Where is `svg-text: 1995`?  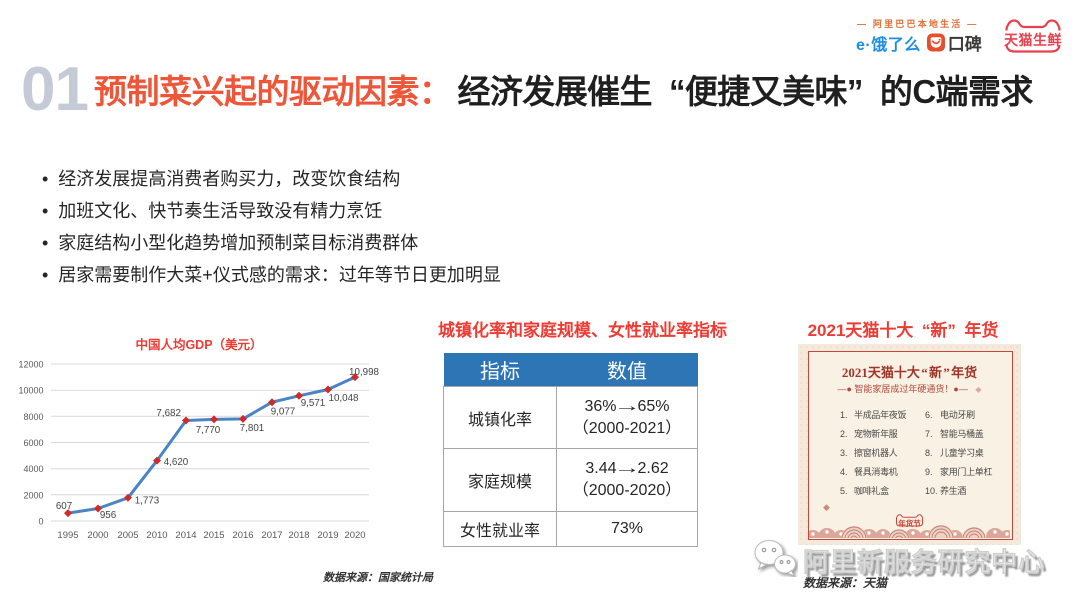
svg-text: 1995 is located at coordinates (67, 535).